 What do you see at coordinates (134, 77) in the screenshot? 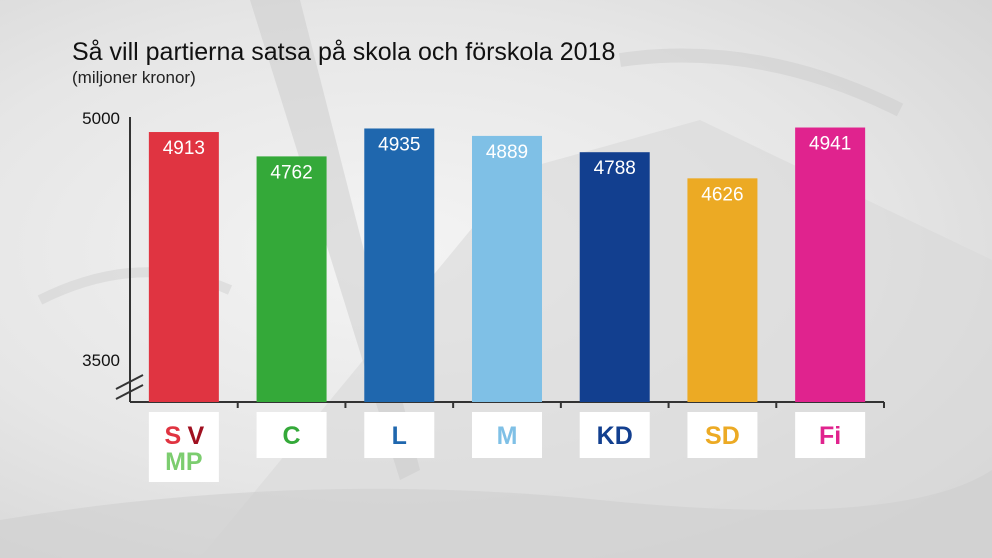
I see `chart-subtitle: (miljoner kronor)` at bounding box center [134, 77].